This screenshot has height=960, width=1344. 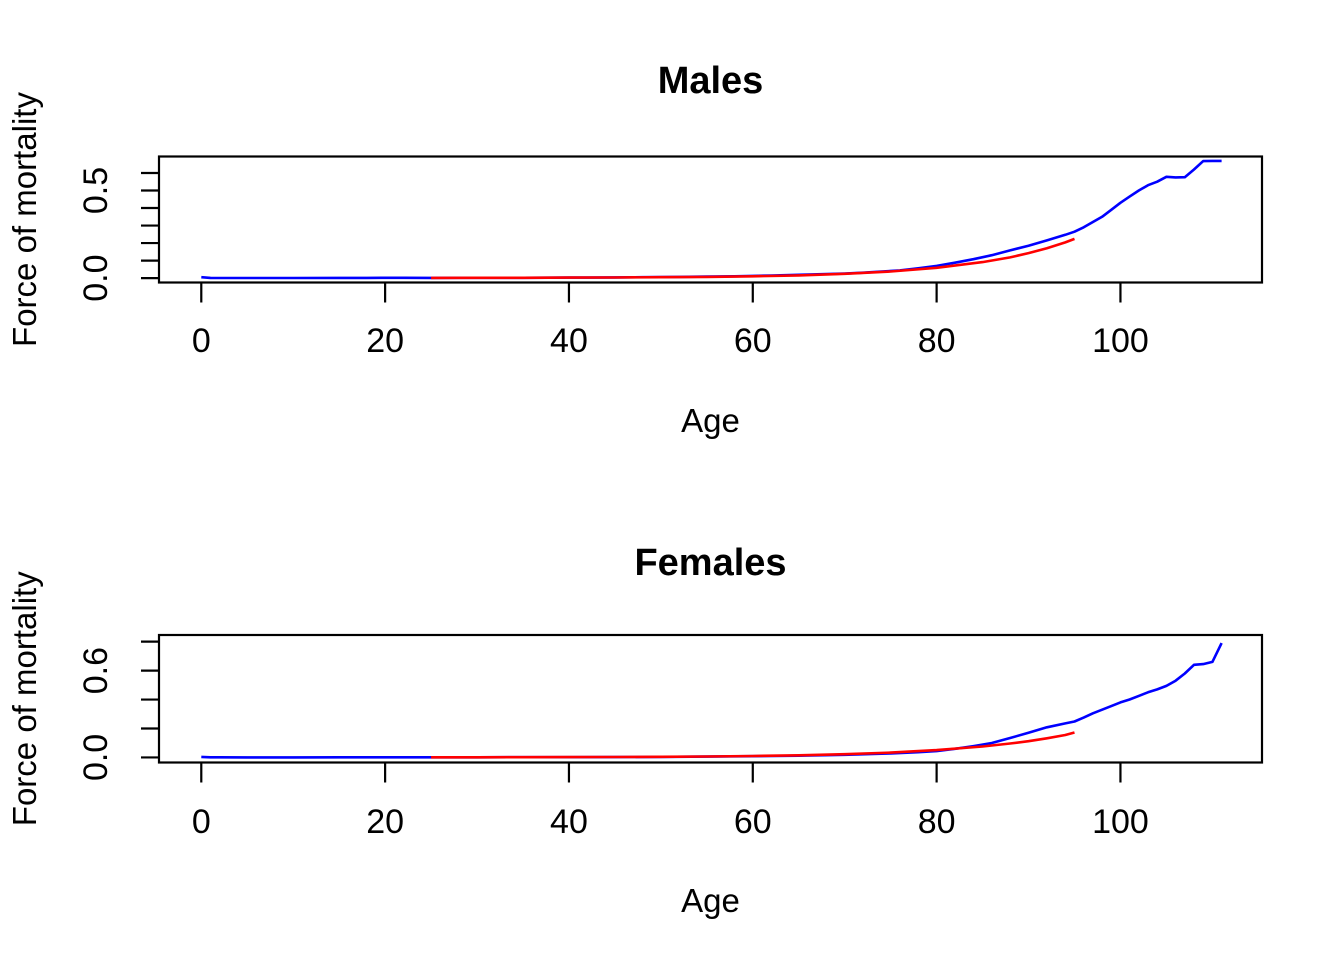 I want to click on y-tick-label: 0.5, so click(x=96, y=190).